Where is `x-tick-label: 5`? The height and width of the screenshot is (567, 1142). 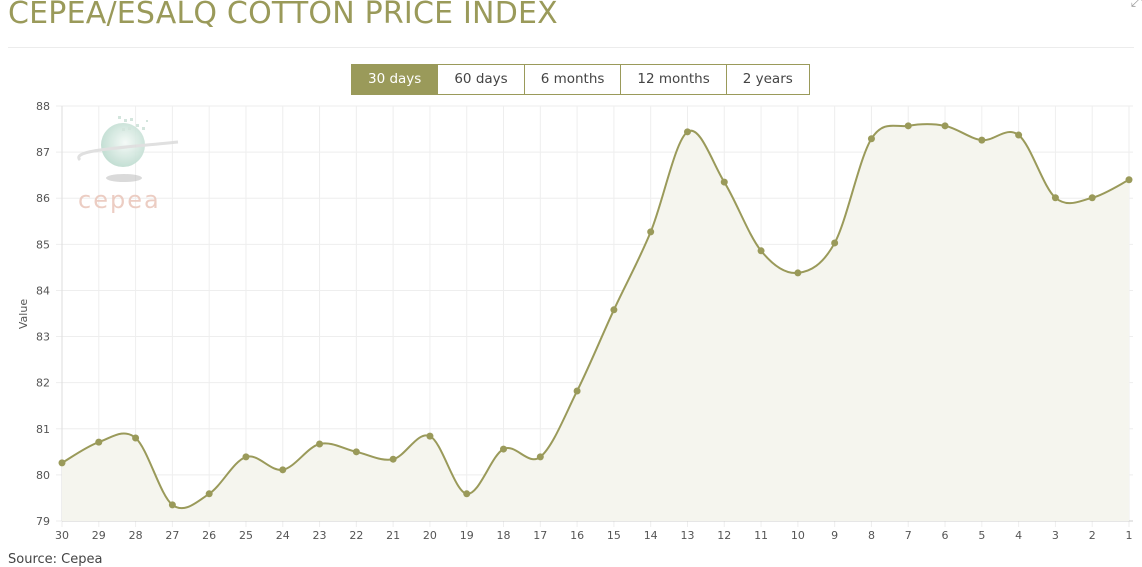 x-tick-label: 5 is located at coordinates (981, 535).